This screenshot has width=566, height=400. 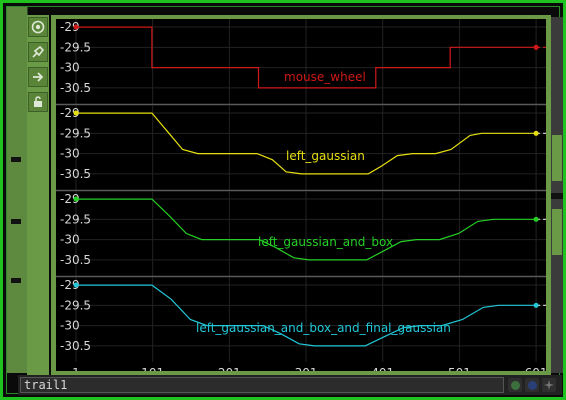 What do you see at coordinates (549, 385) in the screenshot?
I see `sparkle-icon` at bounding box center [549, 385].